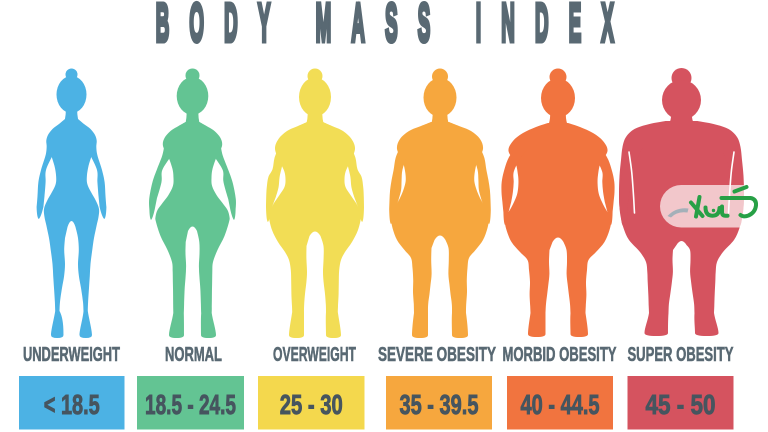  I want to click on svg-text: MORBID OBESITY, so click(559, 353).